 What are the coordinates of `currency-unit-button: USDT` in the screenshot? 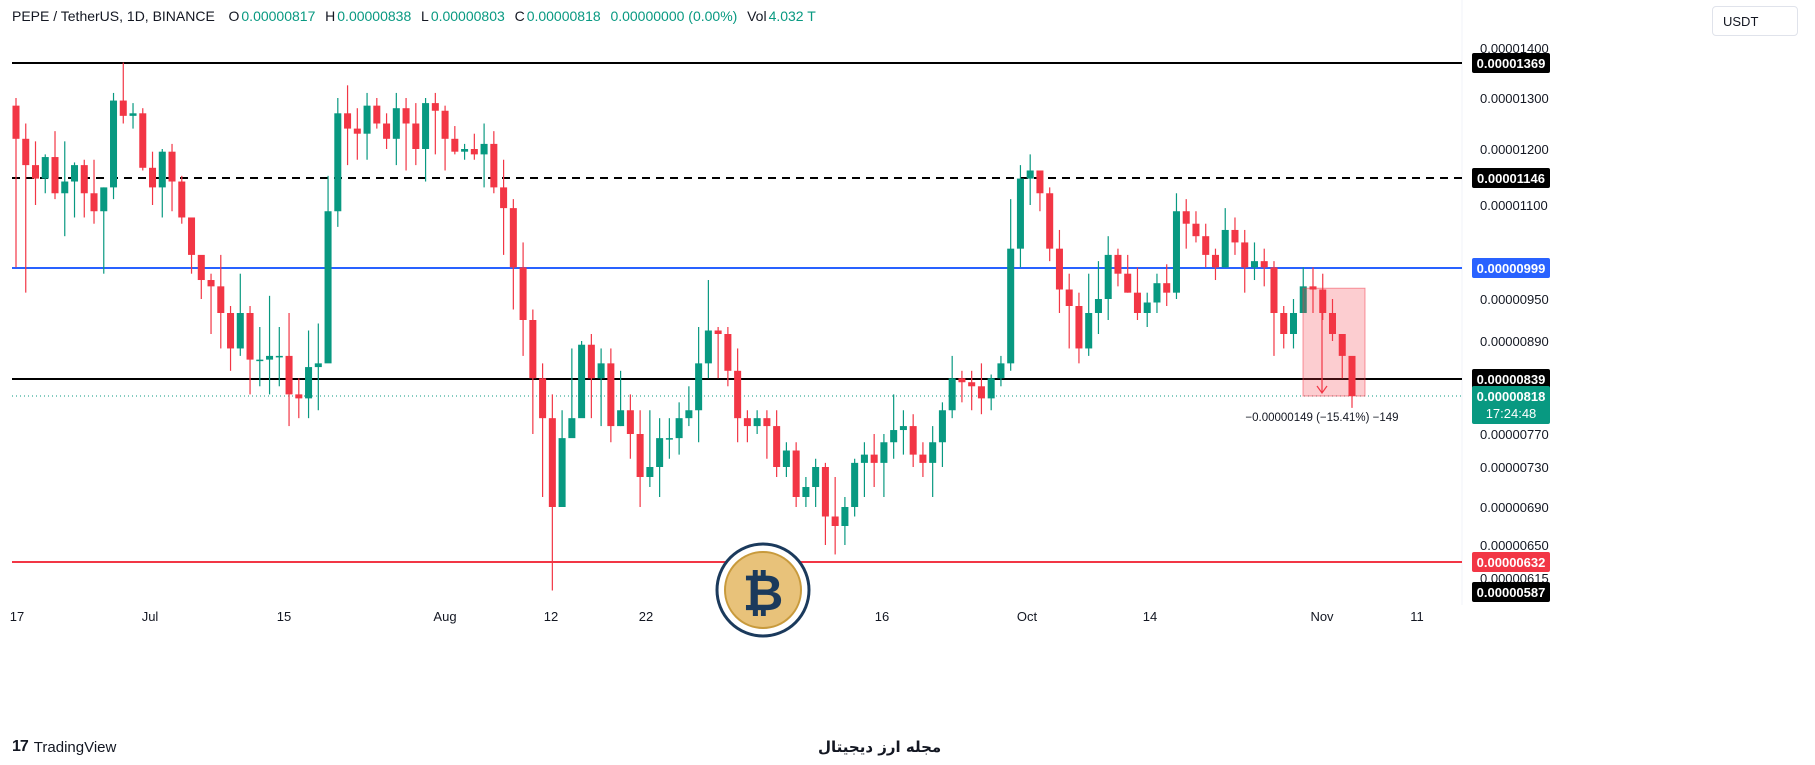 It's located at (1755, 21).